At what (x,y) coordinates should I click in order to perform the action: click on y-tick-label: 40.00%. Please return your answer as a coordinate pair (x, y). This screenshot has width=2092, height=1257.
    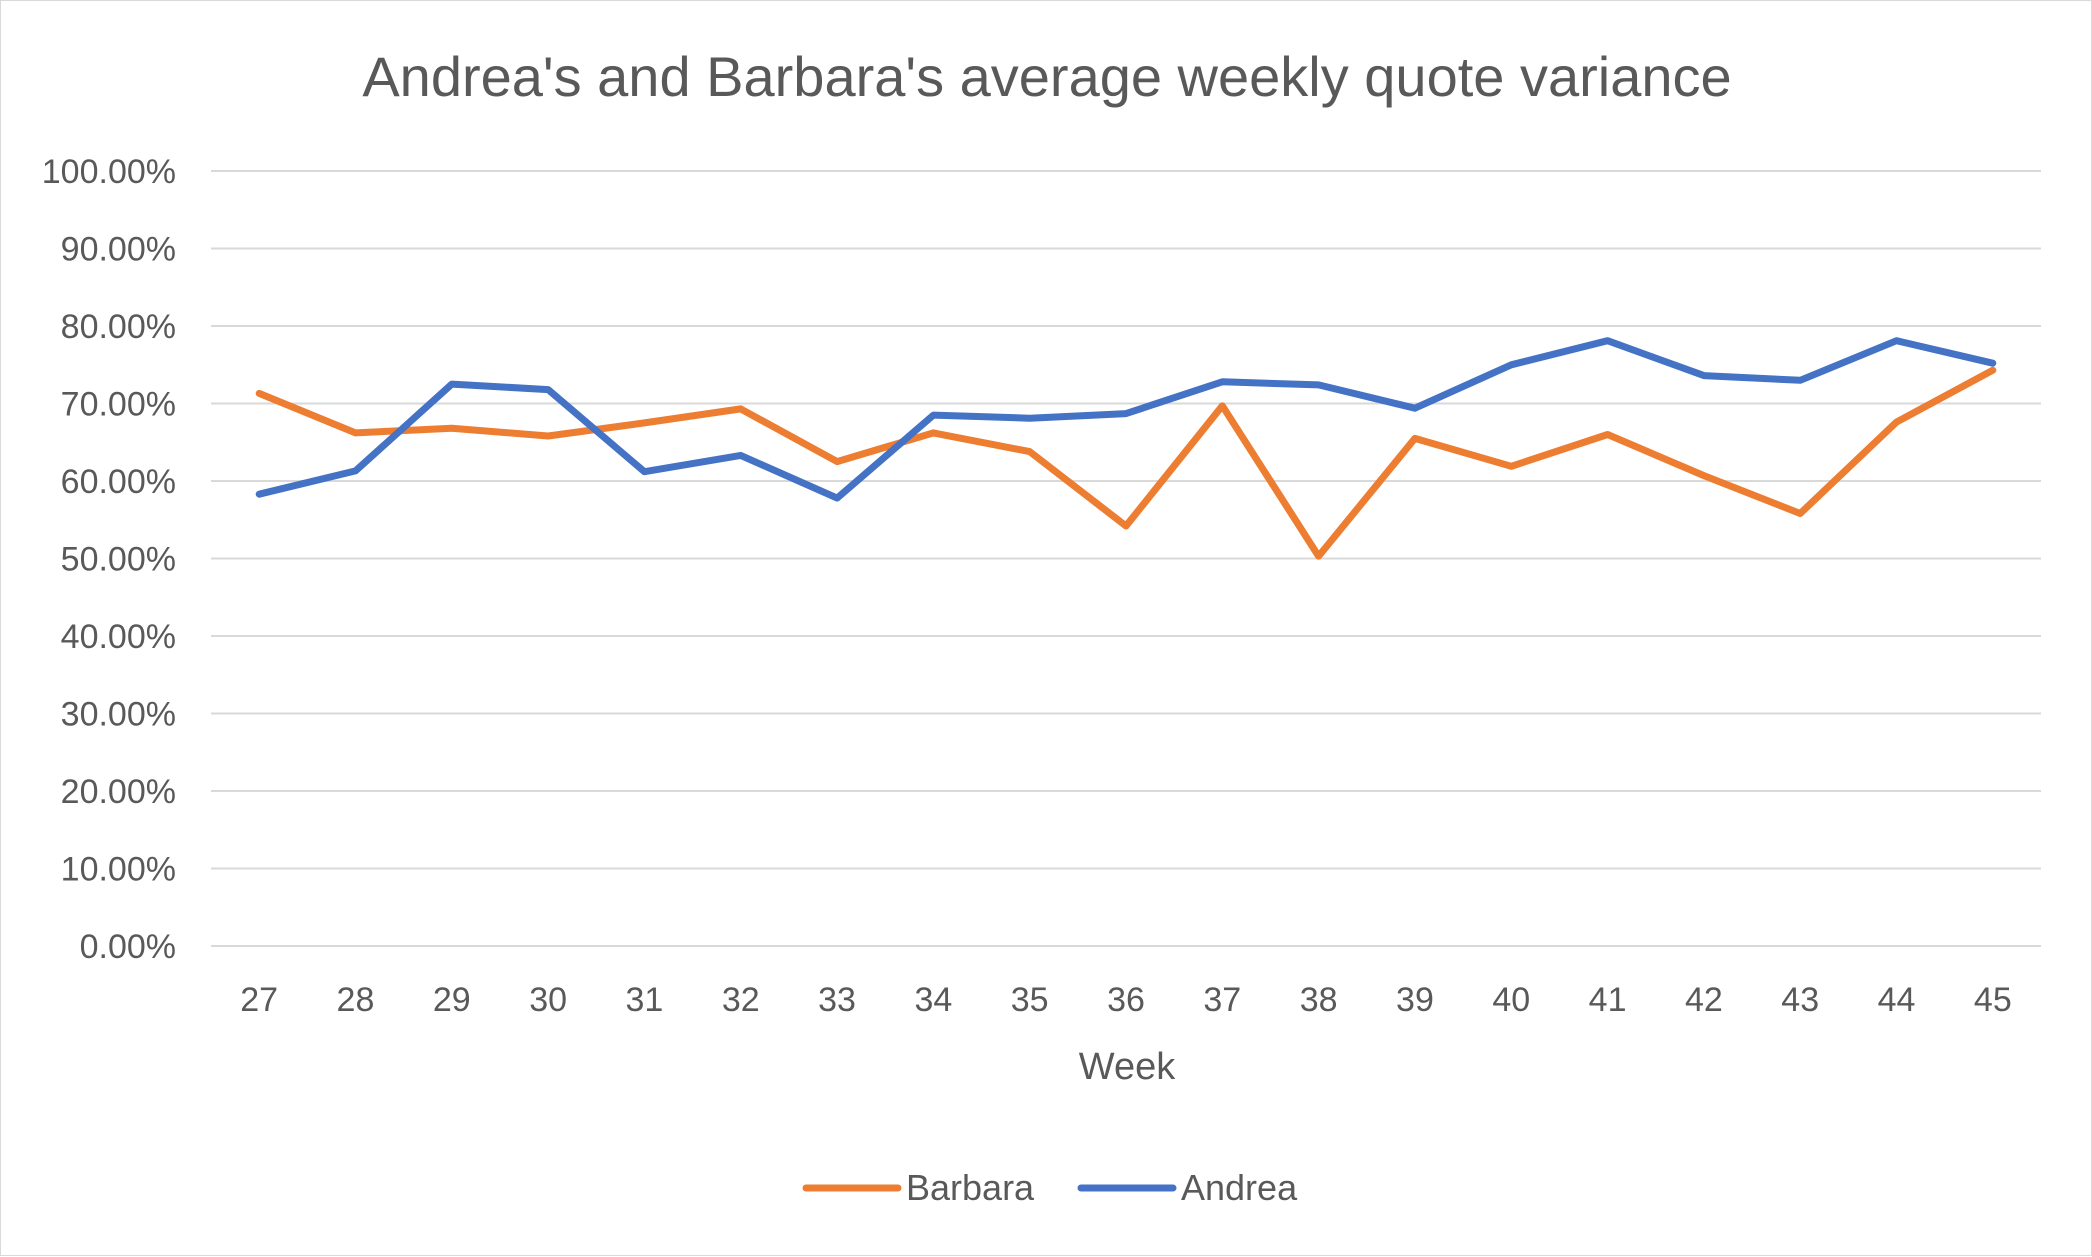
    Looking at the image, I should click on (118, 637).